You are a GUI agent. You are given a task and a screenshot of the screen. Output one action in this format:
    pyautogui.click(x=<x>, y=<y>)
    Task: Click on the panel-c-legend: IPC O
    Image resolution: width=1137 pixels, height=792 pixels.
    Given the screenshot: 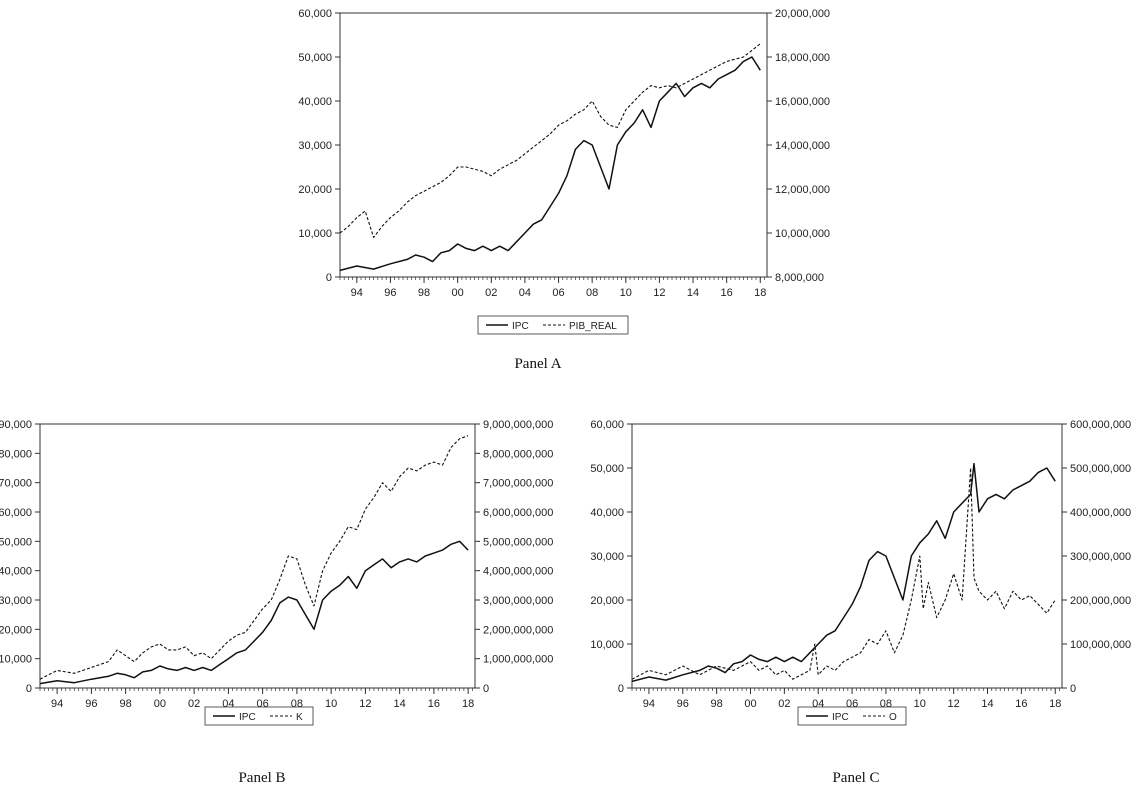 What is the action you would take?
    pyautogui.click(x=852, y=716)
    